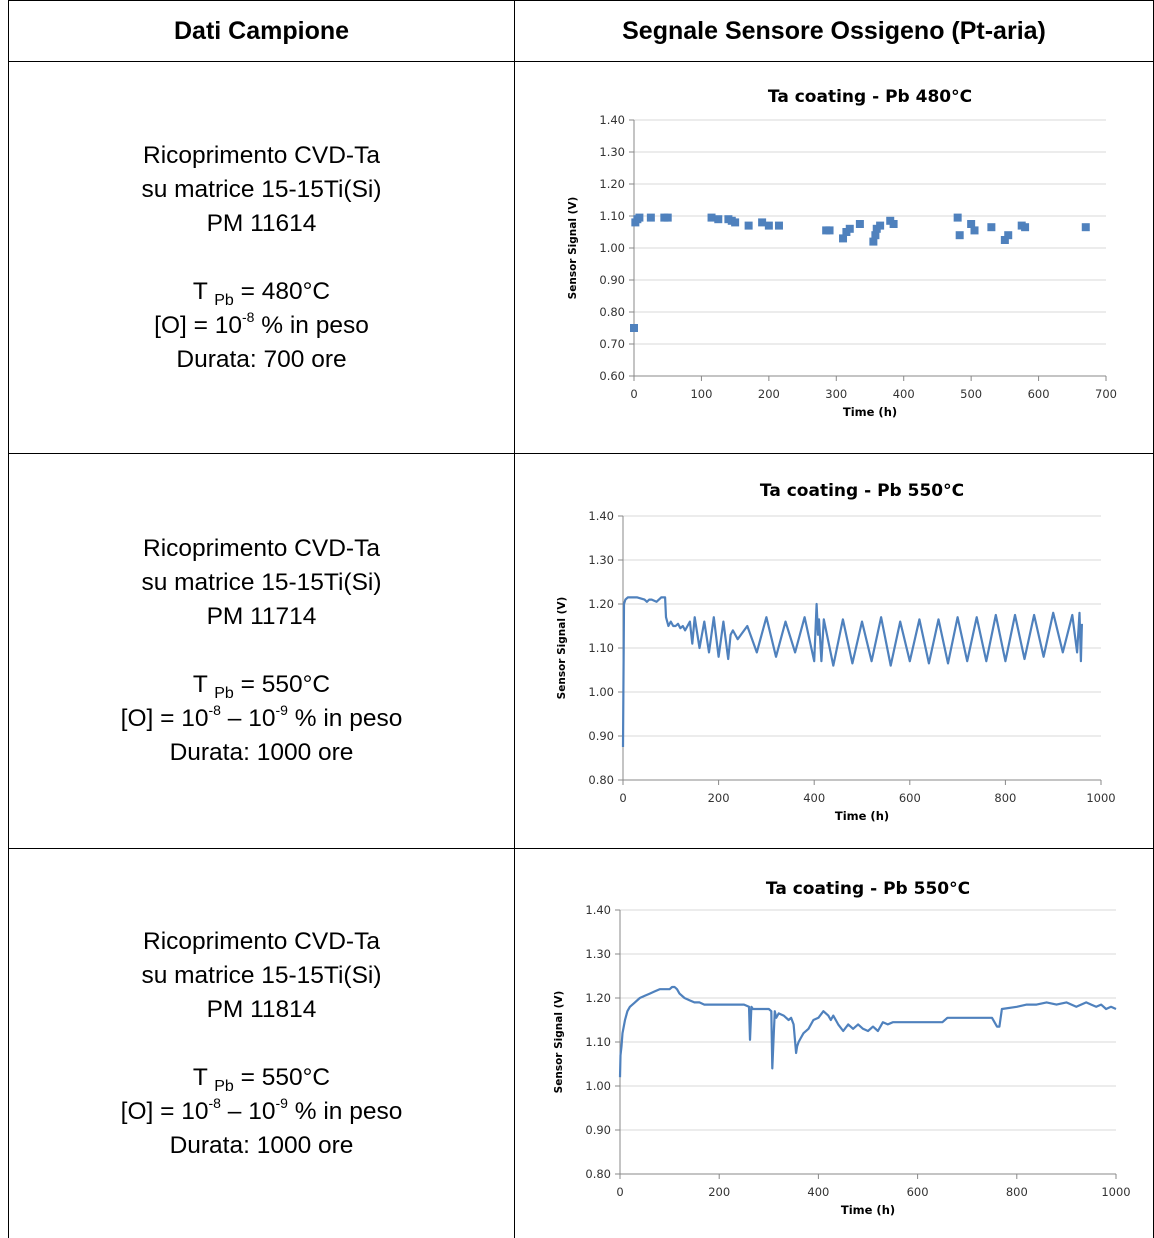  What do you see at coordinates (261, 323) in the screenshot?
I see `oxygen-concentration: [O] = 10-8 % in peso` at bounding box center [261, 323].